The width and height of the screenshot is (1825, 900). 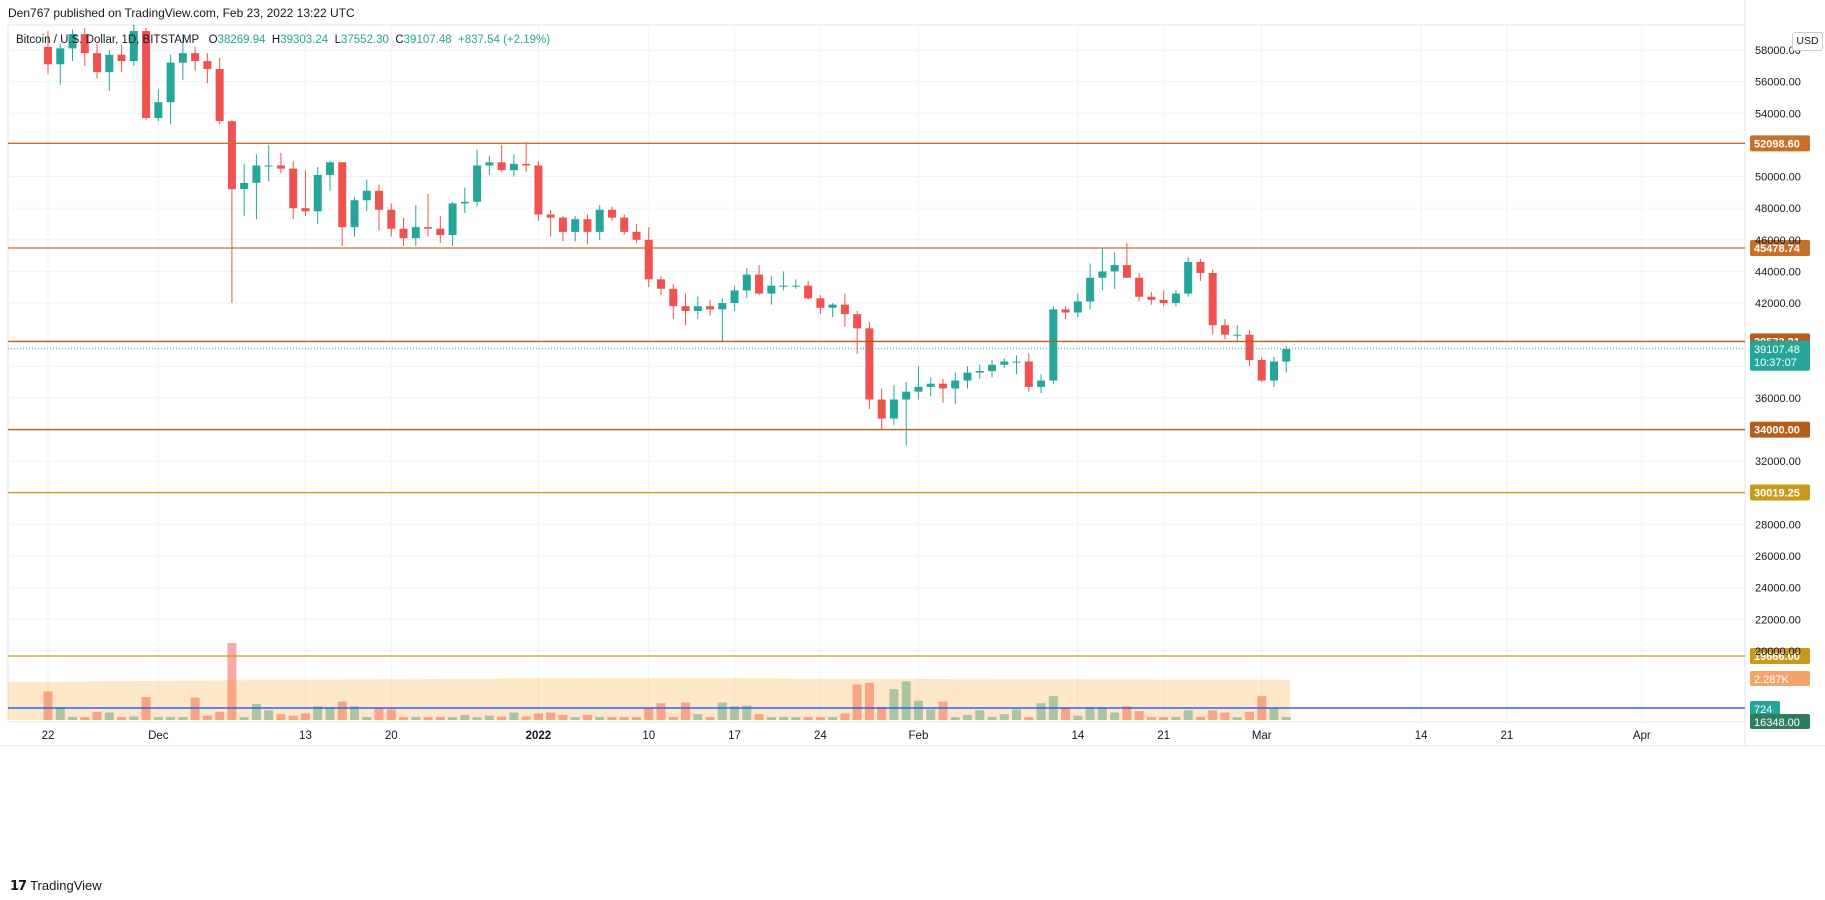 I want to click on volume-label-box, so click(x=1780, y=678).